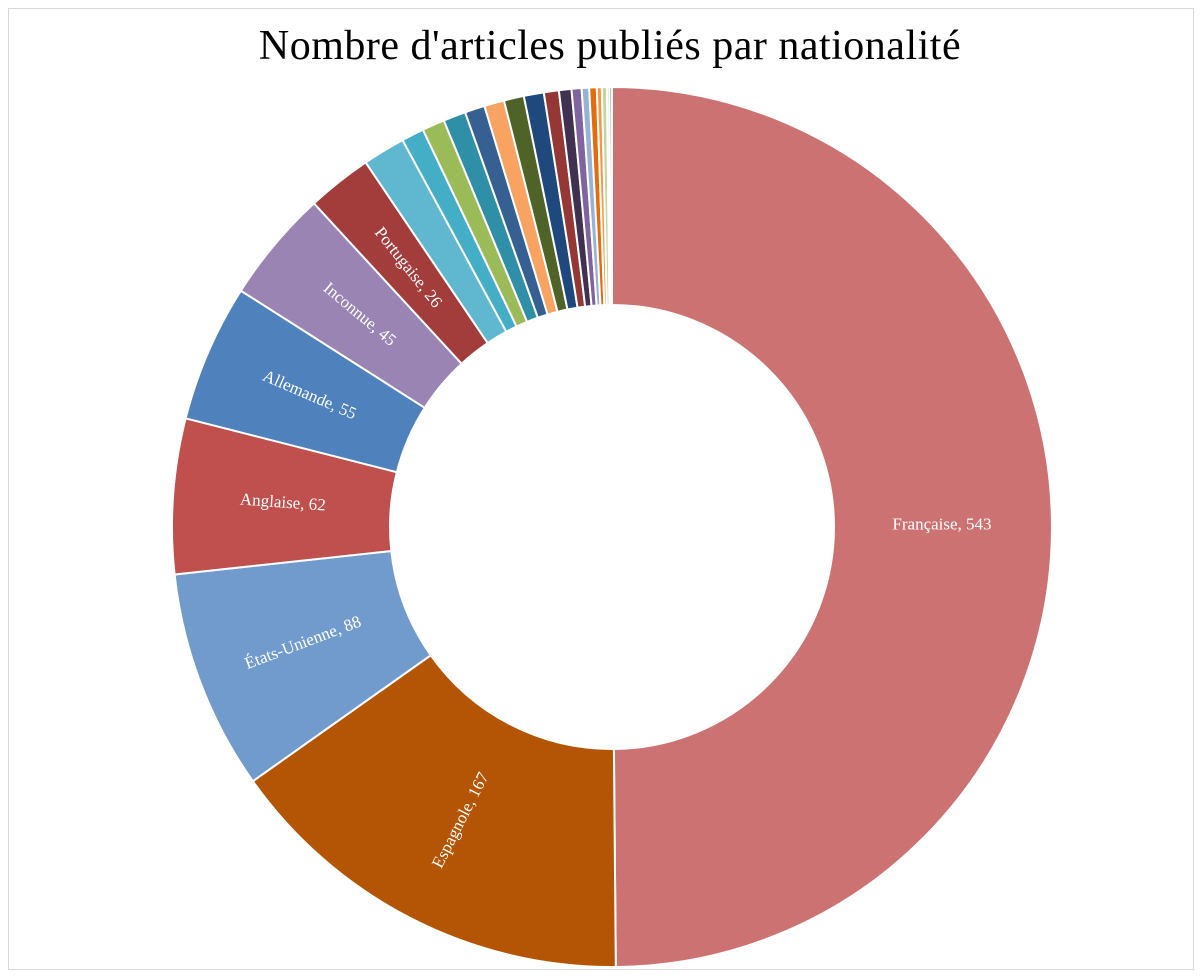  What do you see at coordinates (434, 810) in the screenshot?
I see `slice-espagnole` at bounding box center [434, 810].